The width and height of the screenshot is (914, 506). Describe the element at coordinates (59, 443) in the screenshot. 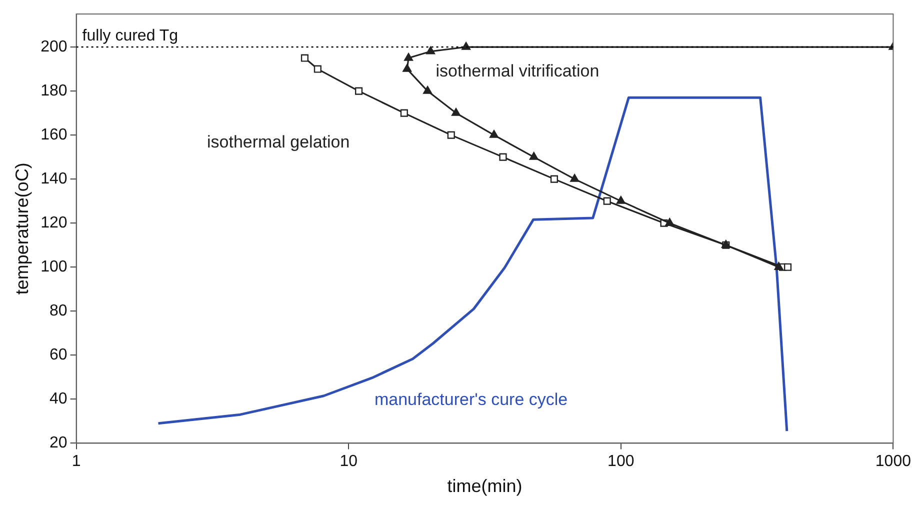

I see `y-tick-label: 20` at that location.